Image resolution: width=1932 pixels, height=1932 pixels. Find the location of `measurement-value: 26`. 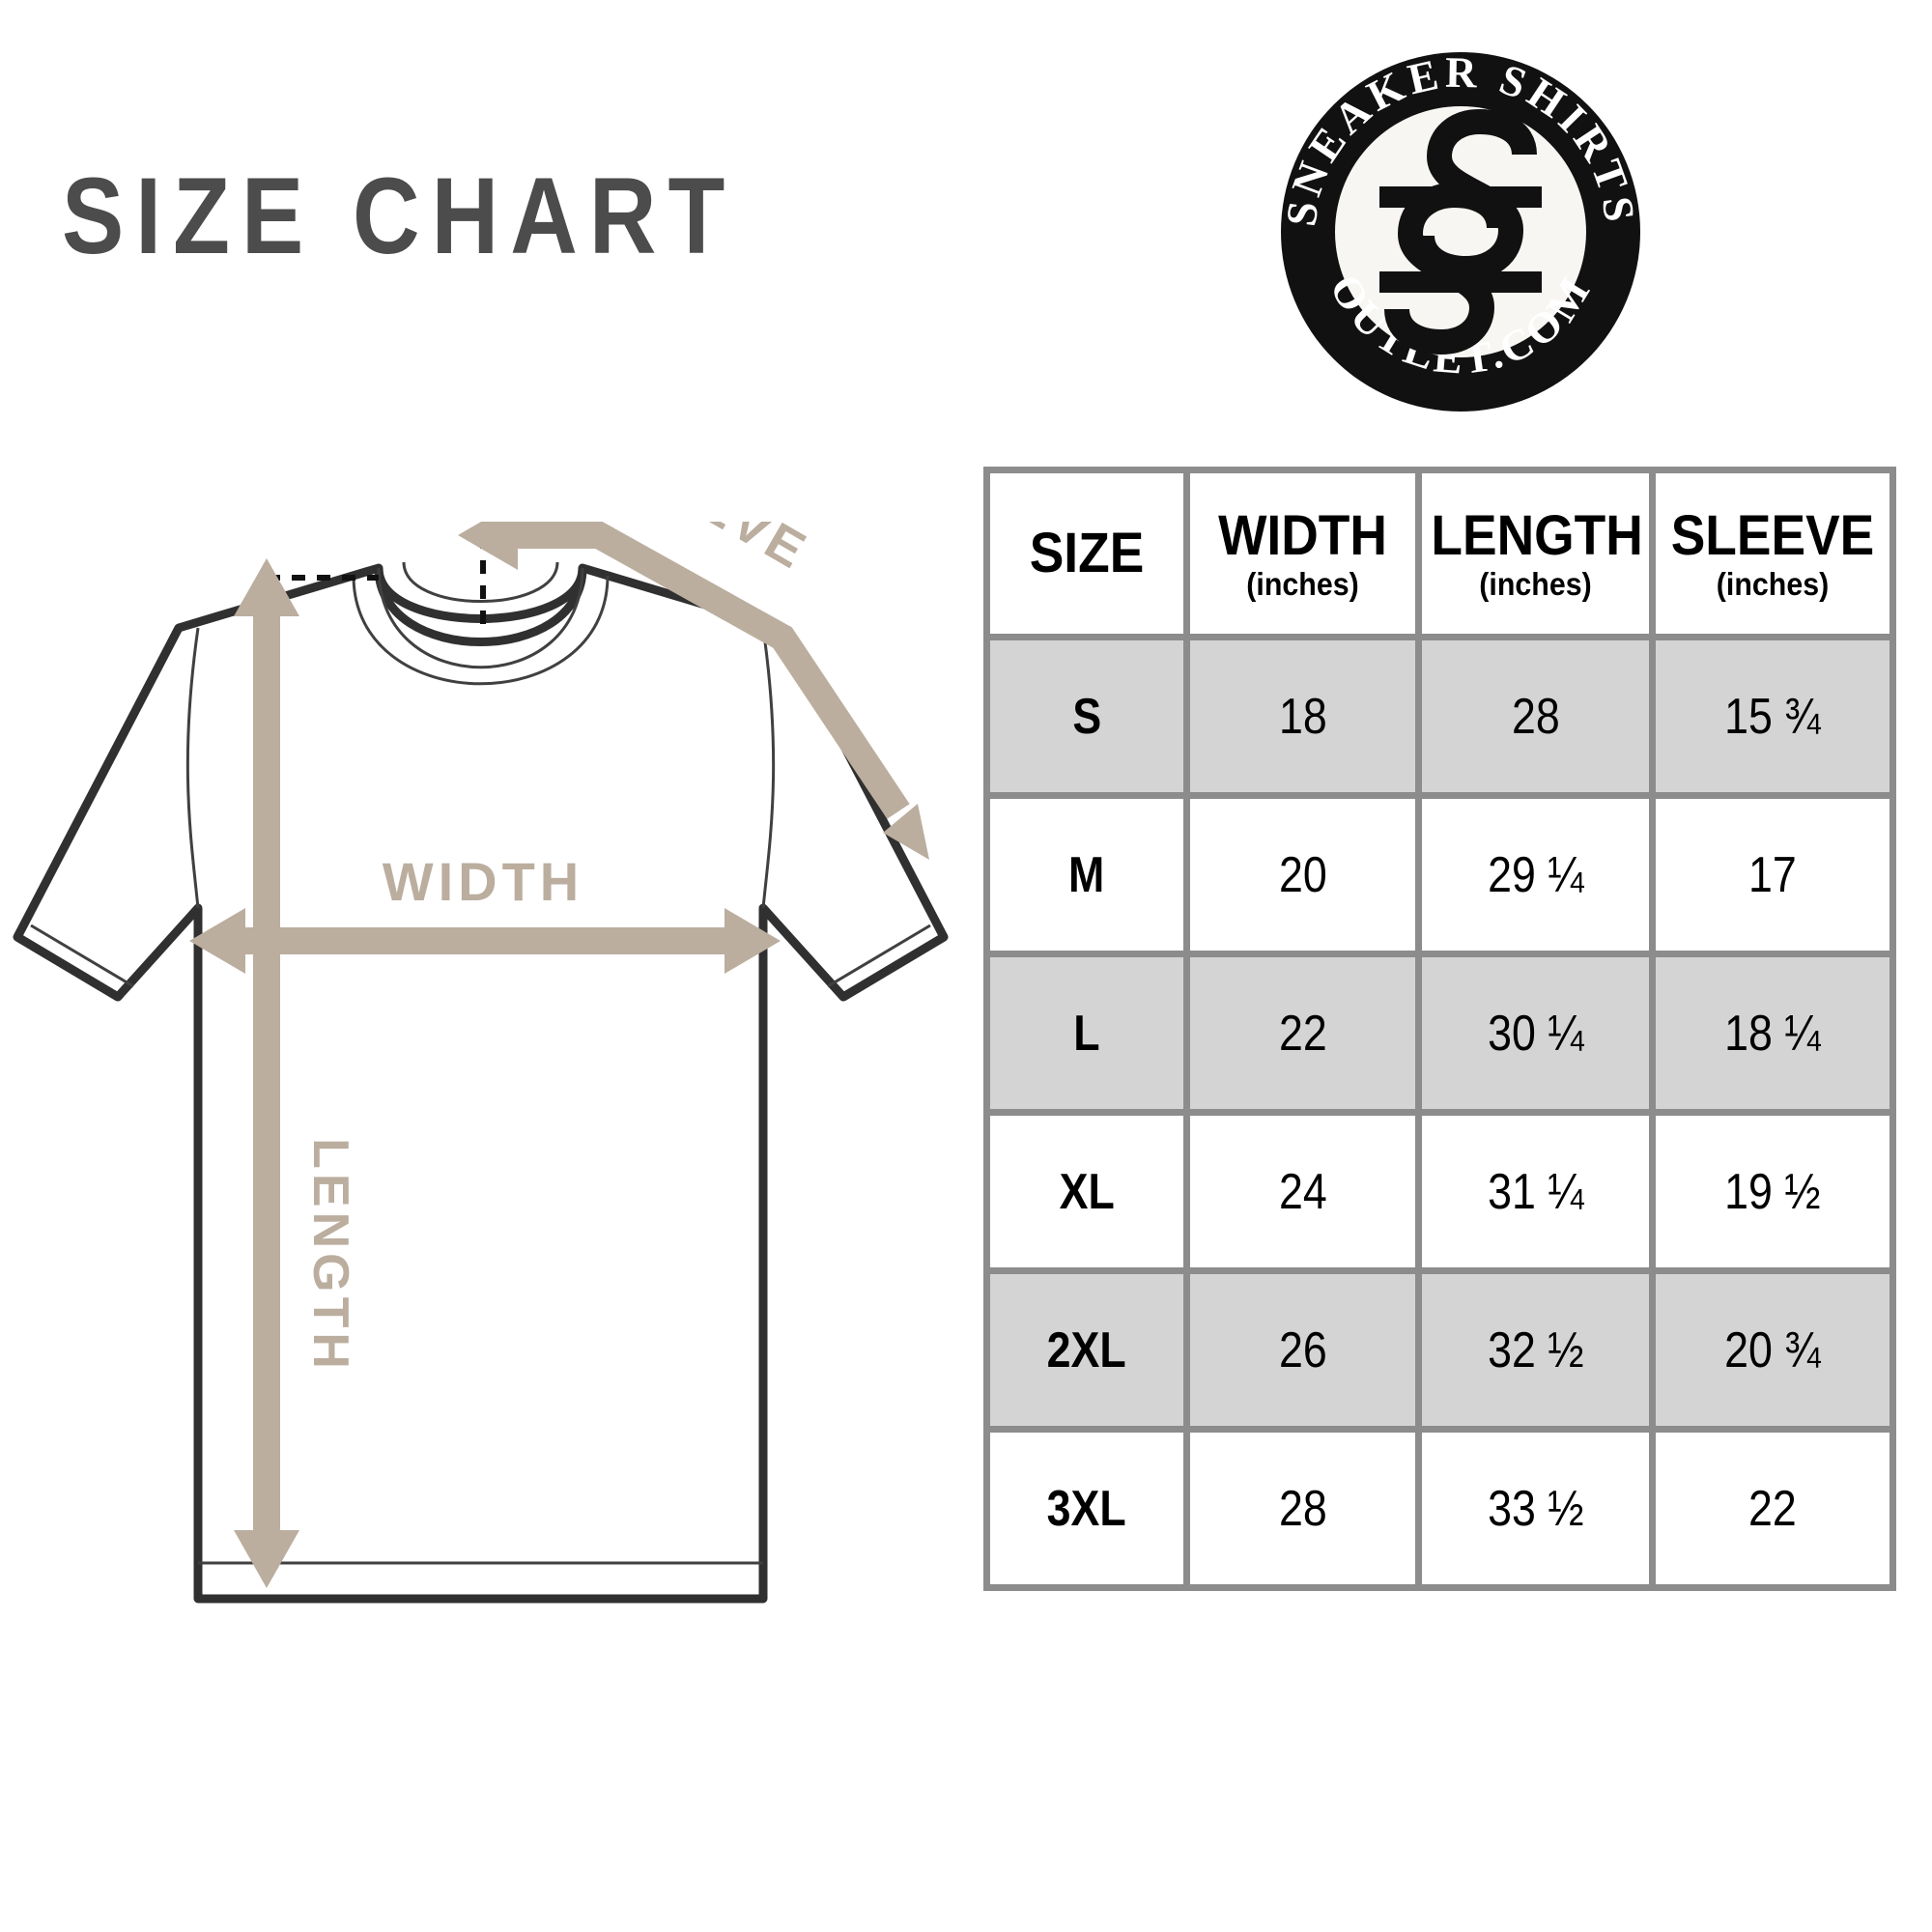

measurement-value: 26 is located at coordinates (1302, 1349).